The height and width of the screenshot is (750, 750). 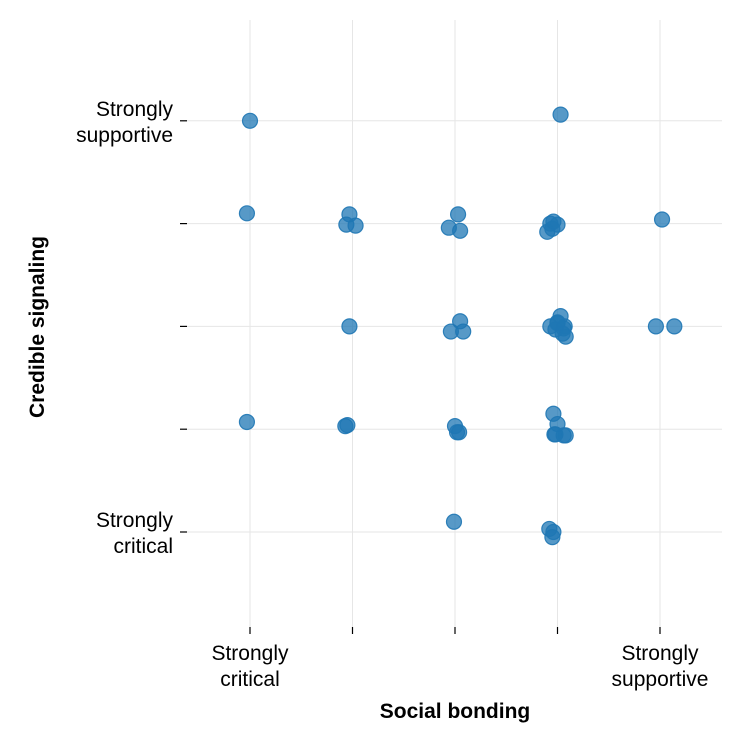 What do you see at coordinates (250, 666) in the screenshot?
I see `x-tick-label: Strongly critical` at bounding box center [250, 666].